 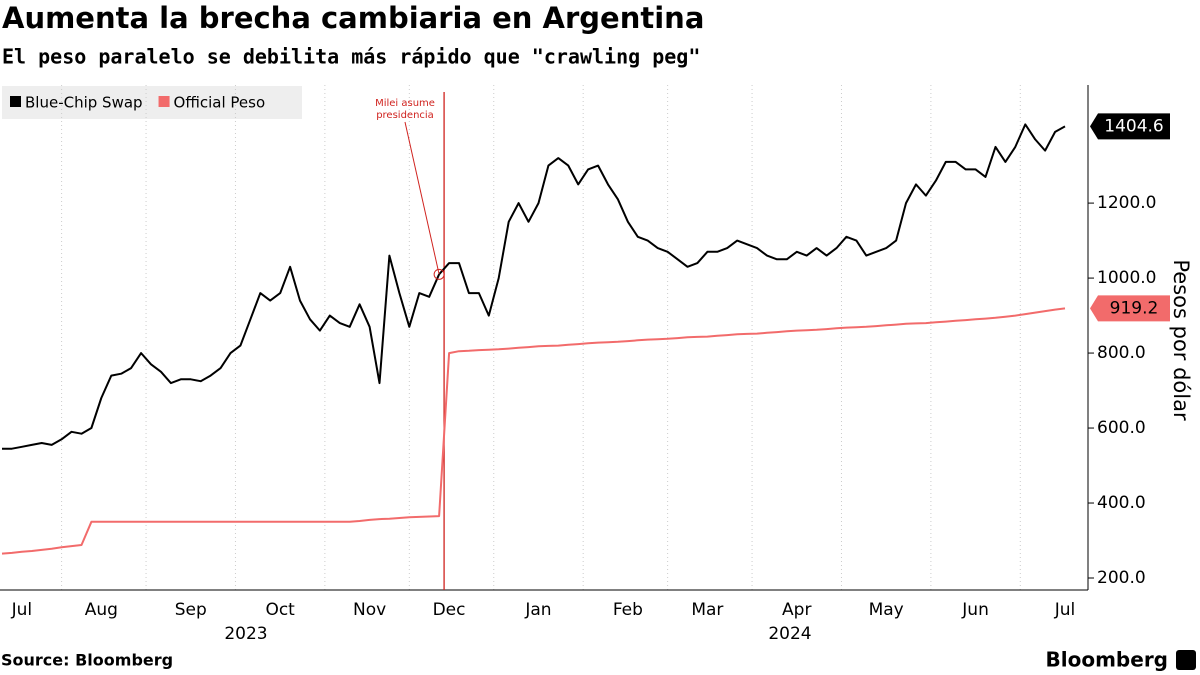 I want to click on x-tick-label: Oct, so click(x=280, y=610).